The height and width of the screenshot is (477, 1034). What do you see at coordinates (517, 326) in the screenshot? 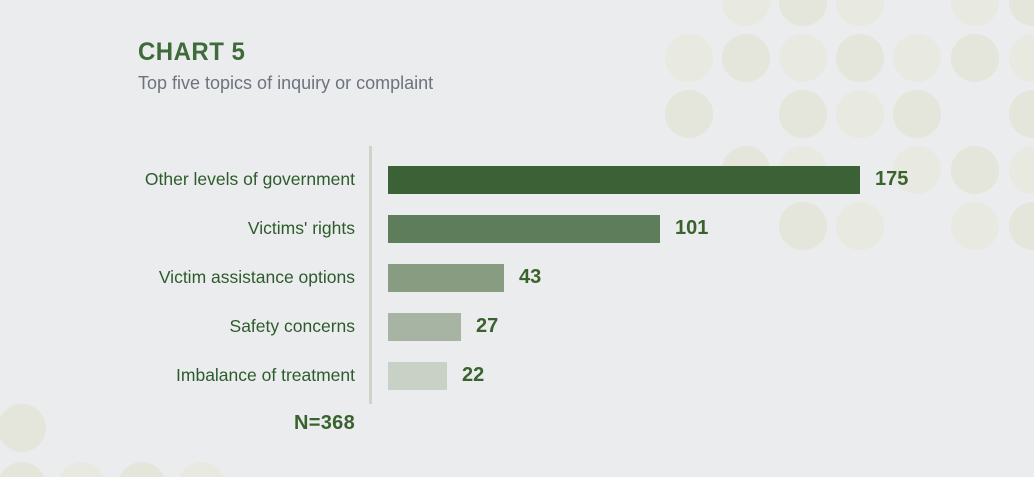
I see `chart-row: Safety concerns 27` at bounding box center [517, 326].